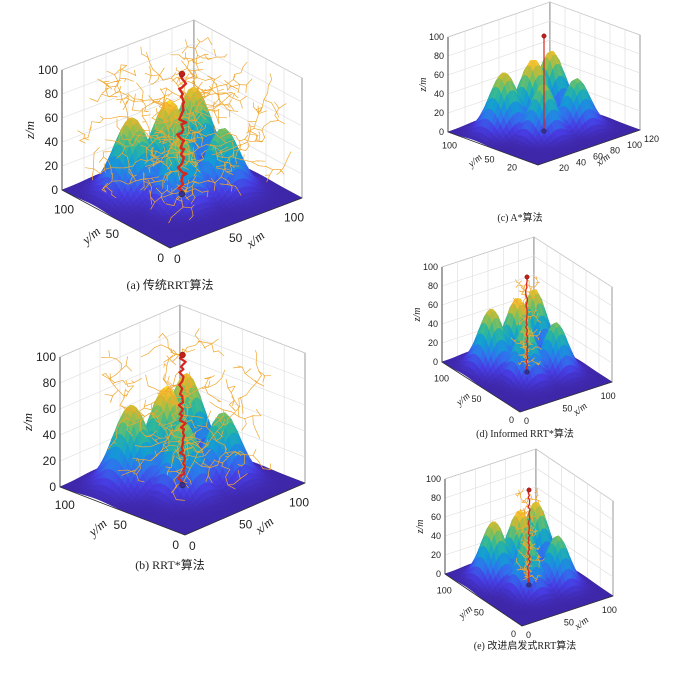 This screenshot has height=683, width=694. Describe the element at coordinates (651, 139) in the screenshot. I see `x-tick-label: 120` at that location.